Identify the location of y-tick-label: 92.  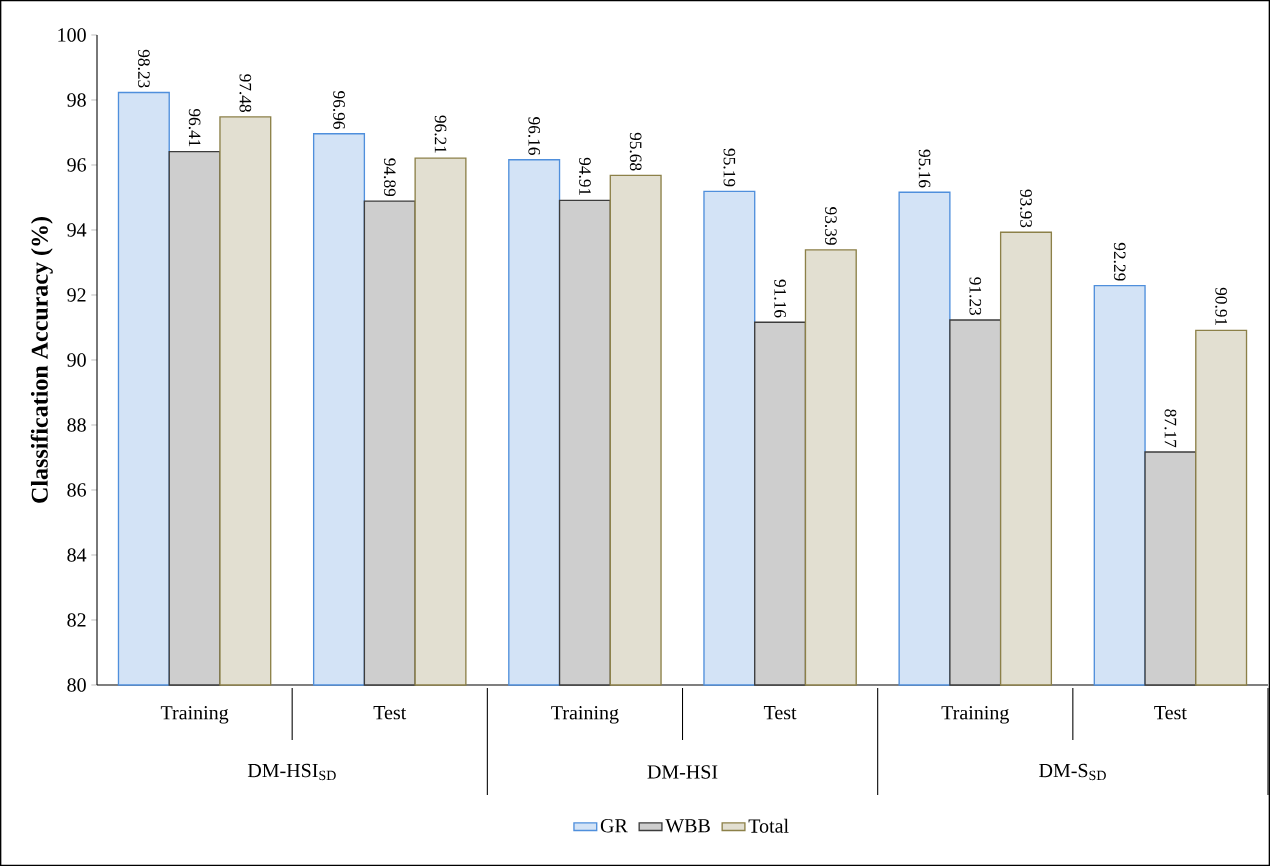
(76, 295).